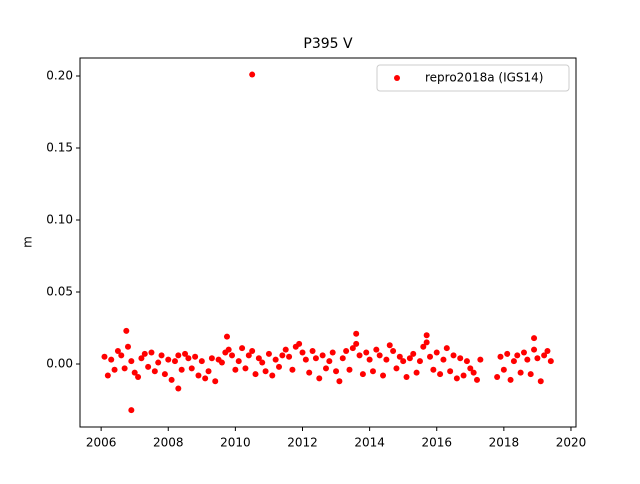 The width and height of the screenshot is (640, 484). I want to click on x-tick-label: 2008, so click(168, 443).